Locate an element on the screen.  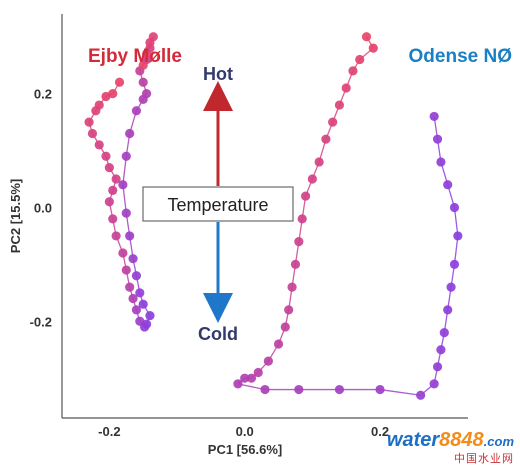
watermark-brand-suffix: .com is located at coordinates (498, 441).